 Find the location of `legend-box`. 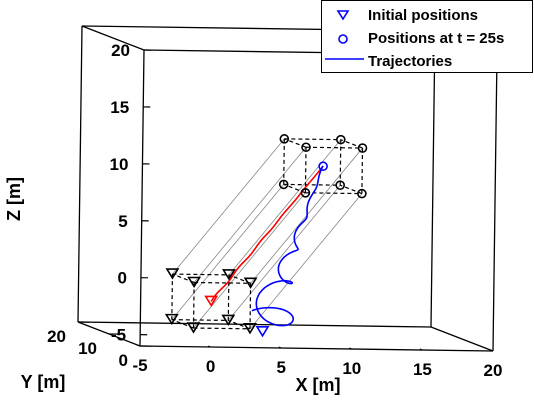

legend-box is located at coordinates (427, 36).